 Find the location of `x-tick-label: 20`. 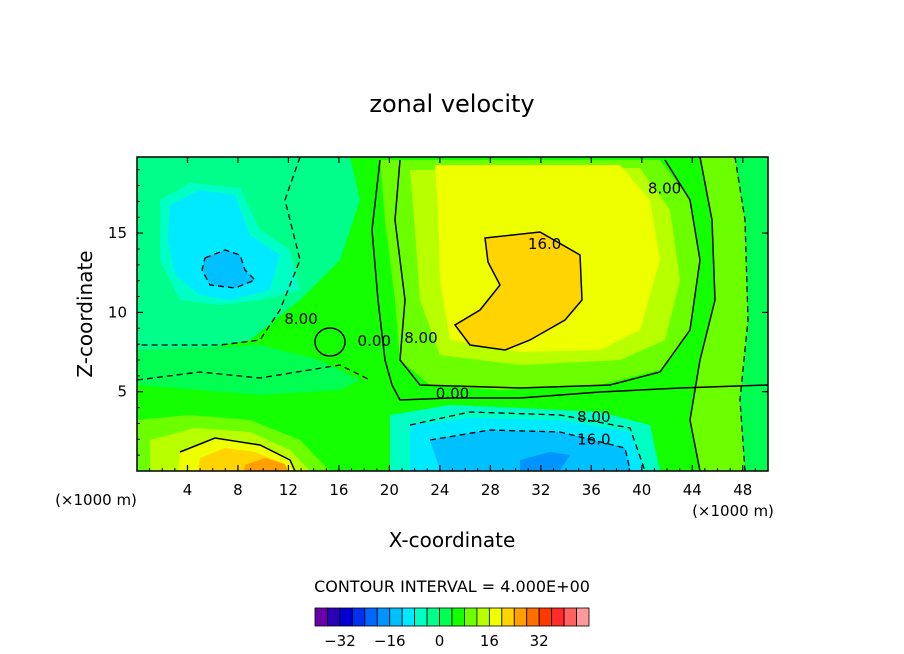

x-tick-label: 20 is located at coordinates (389, 490).